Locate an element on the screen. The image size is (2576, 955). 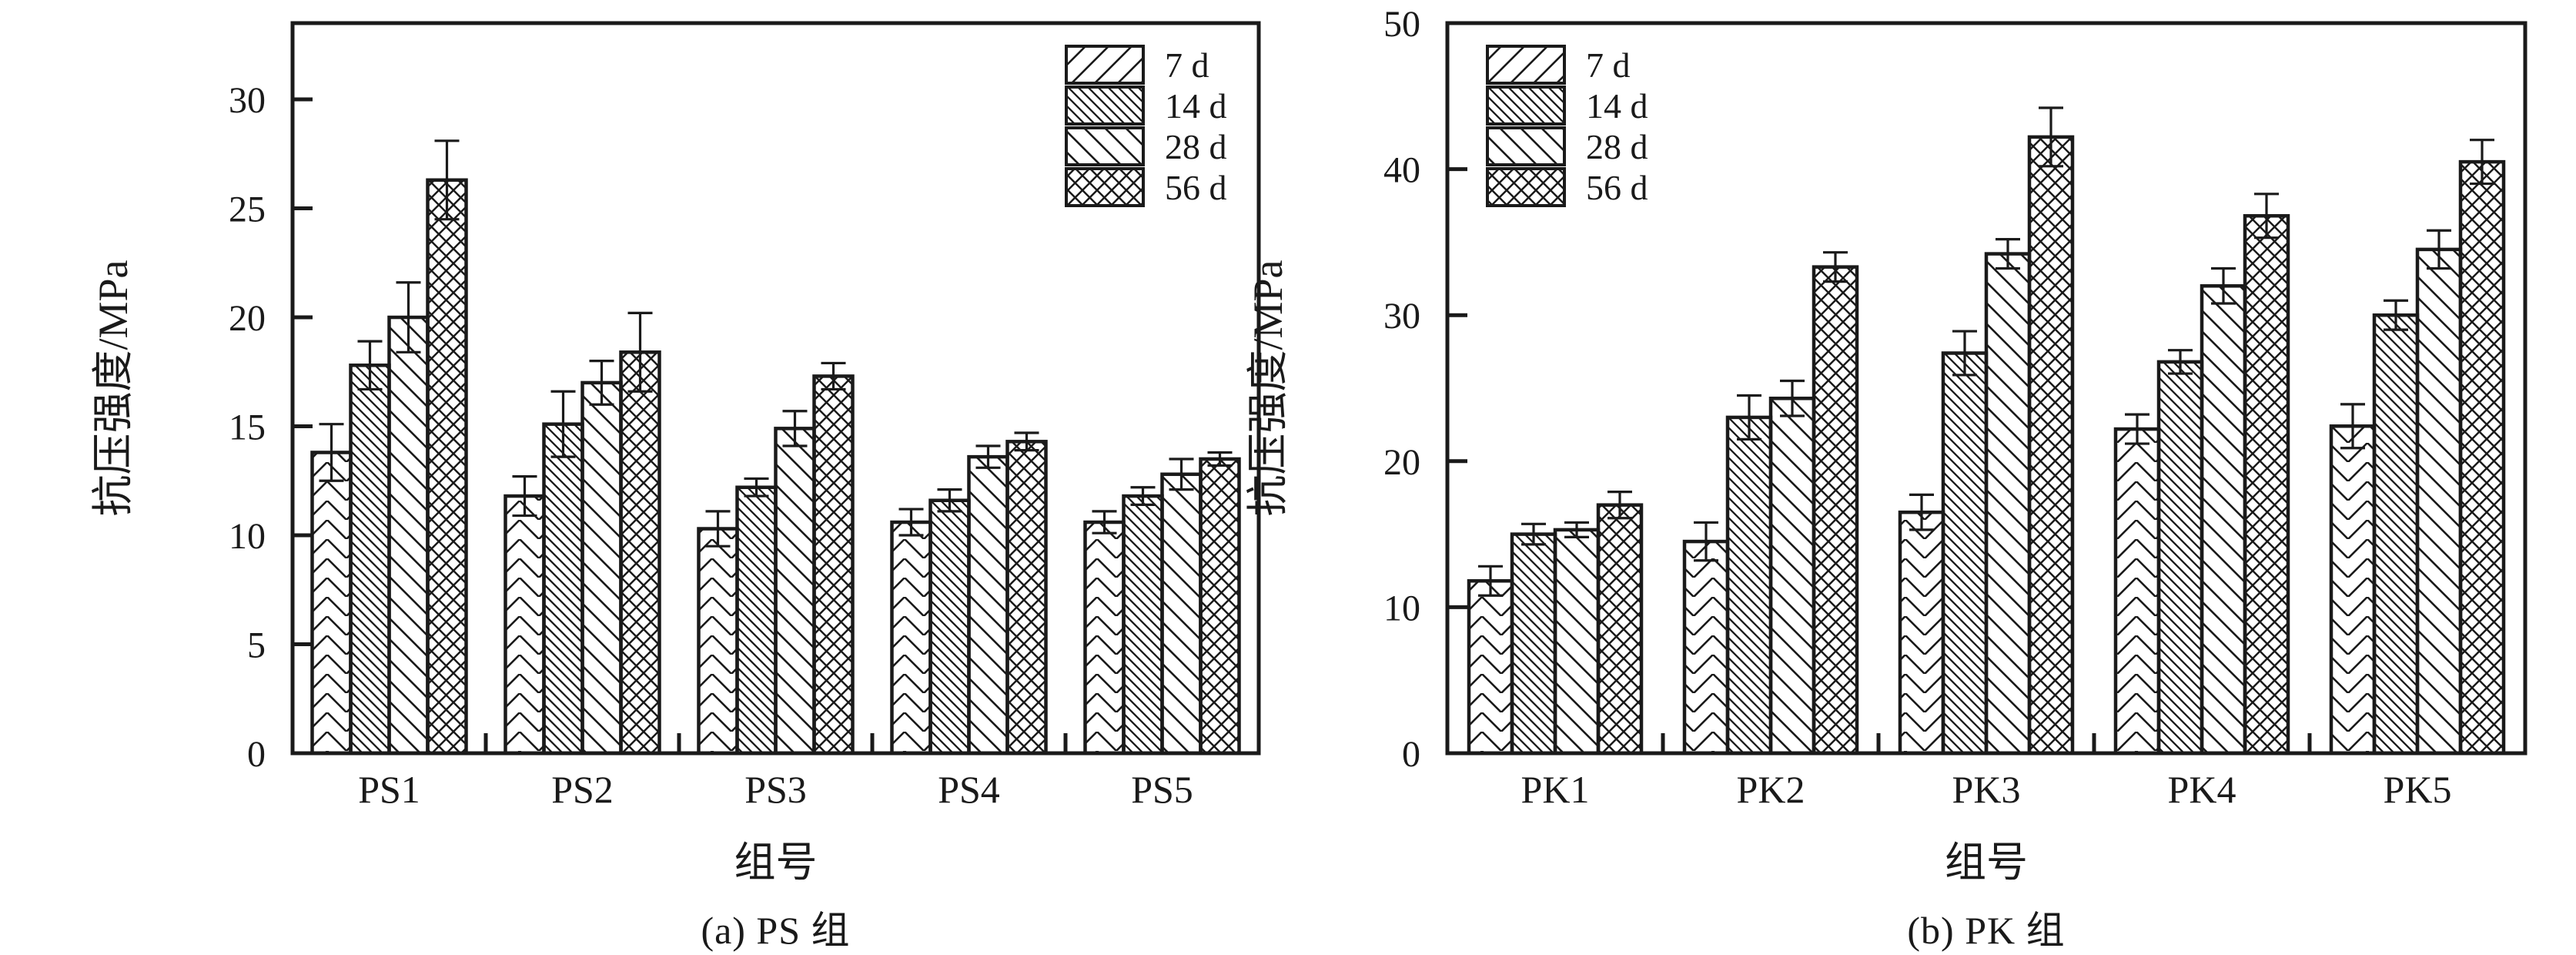
legend-label-14d: 14 d is located at coordinates (1196, 106).